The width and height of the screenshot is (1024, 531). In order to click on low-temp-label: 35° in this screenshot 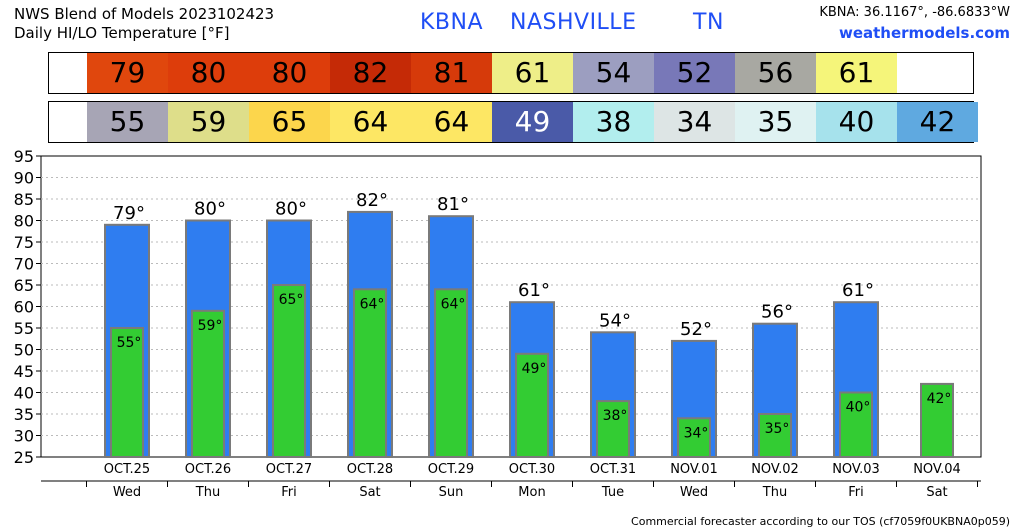, I will do `click(777, 429)`.